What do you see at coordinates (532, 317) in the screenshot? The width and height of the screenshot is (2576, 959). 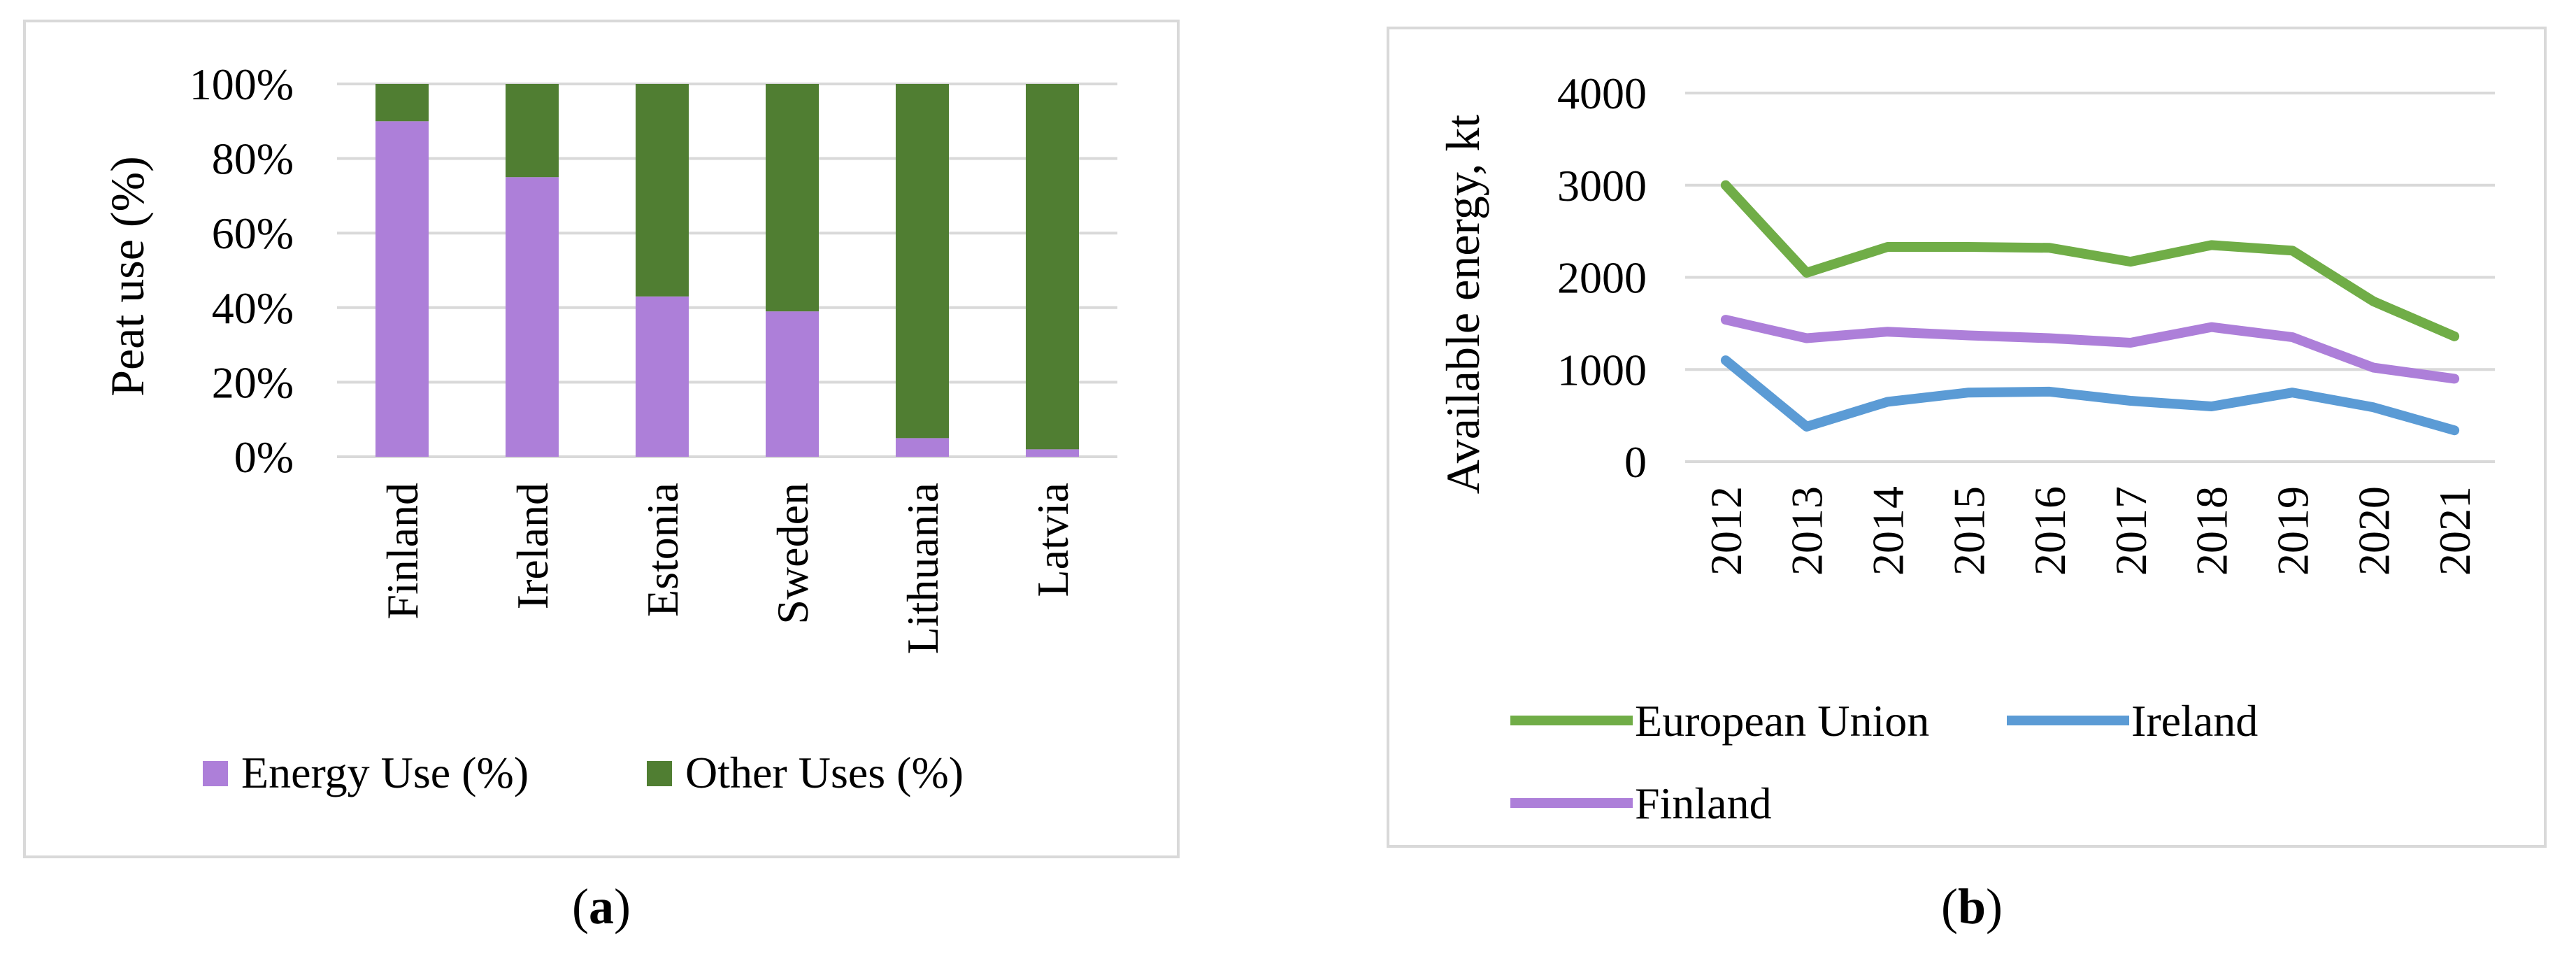 I see `bar-ireland-energy-use` at bounding box center [532, 317].